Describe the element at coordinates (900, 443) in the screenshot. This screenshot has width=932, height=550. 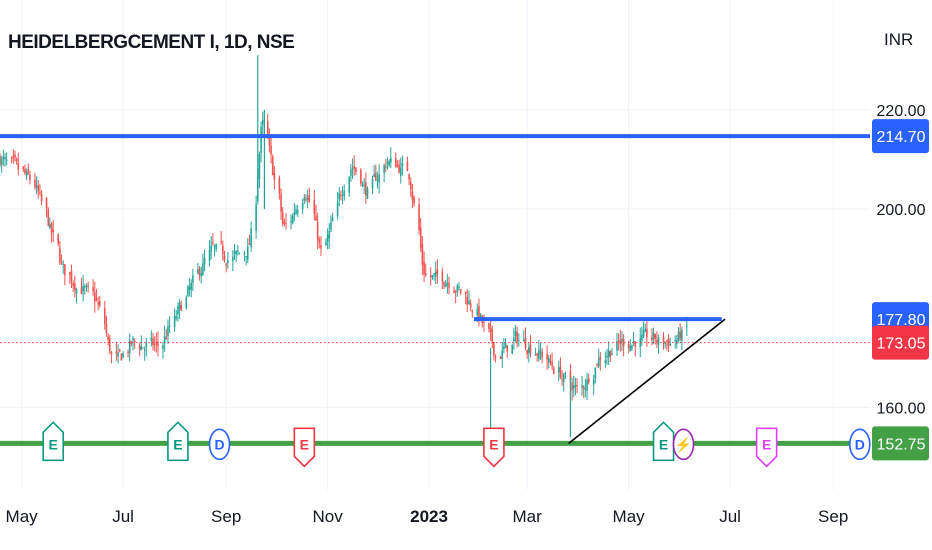
I see `price-badge-152-bg` at that location.